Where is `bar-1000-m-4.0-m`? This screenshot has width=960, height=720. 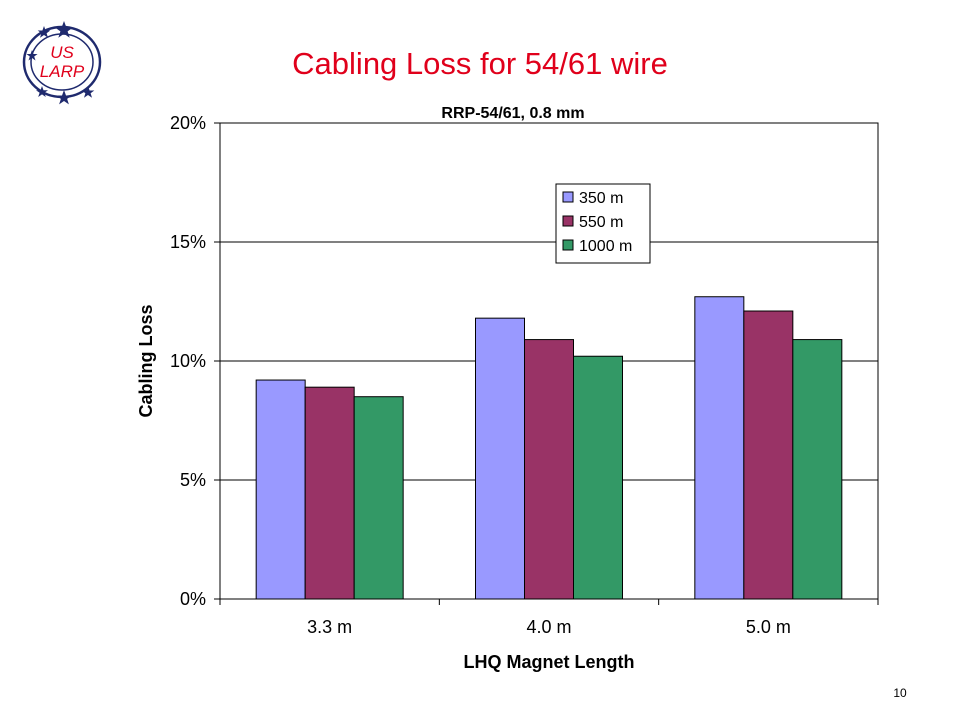
bar-1000-m-4.0-m is located at coordinates (598, 477).